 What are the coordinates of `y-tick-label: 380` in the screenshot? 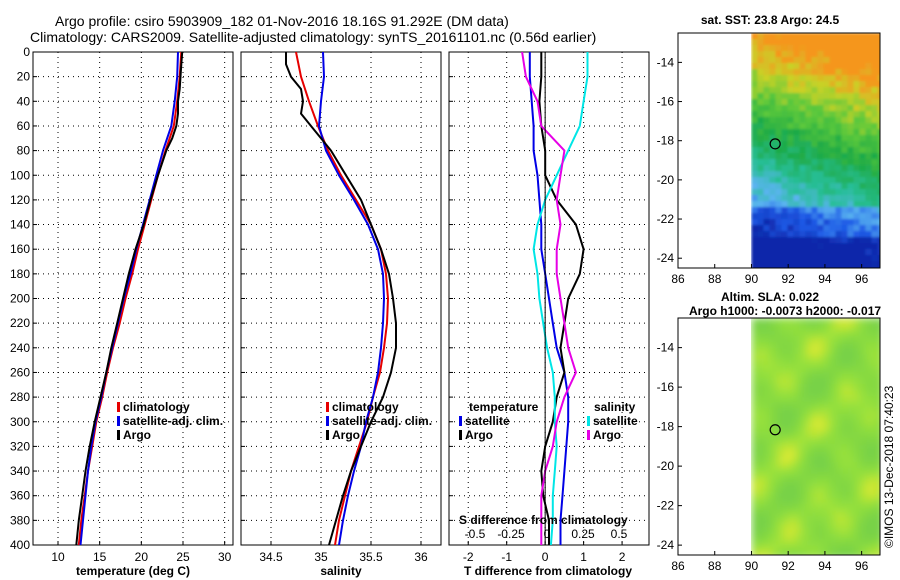 It's located at (20, 520).